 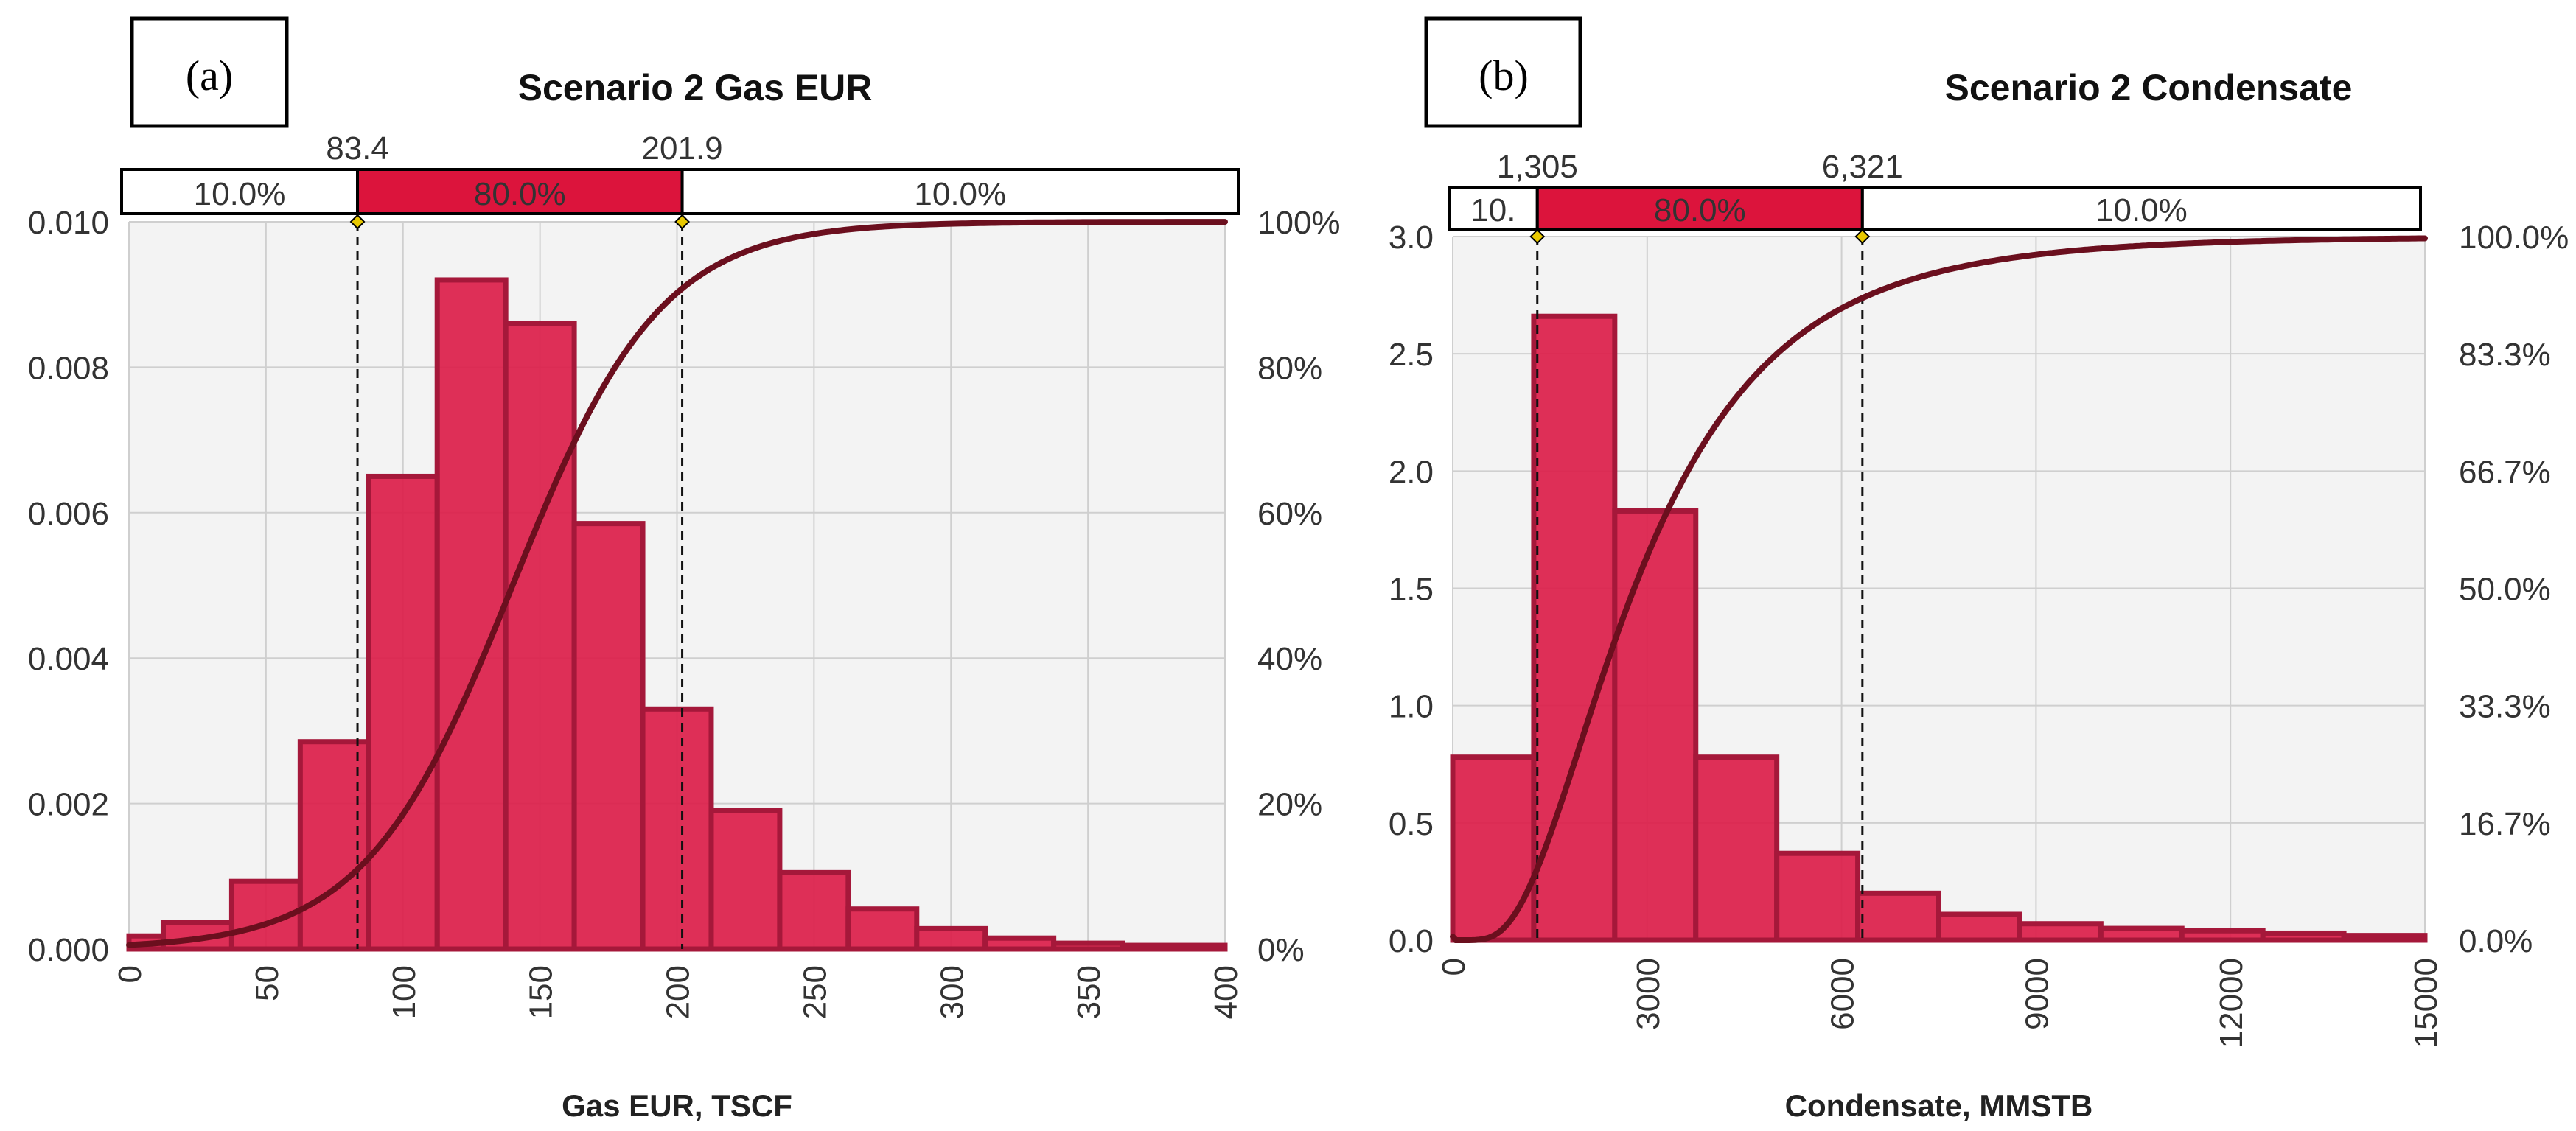 I want to click on y2-tick-label: 66.7%, so click(x=2505, y=472).